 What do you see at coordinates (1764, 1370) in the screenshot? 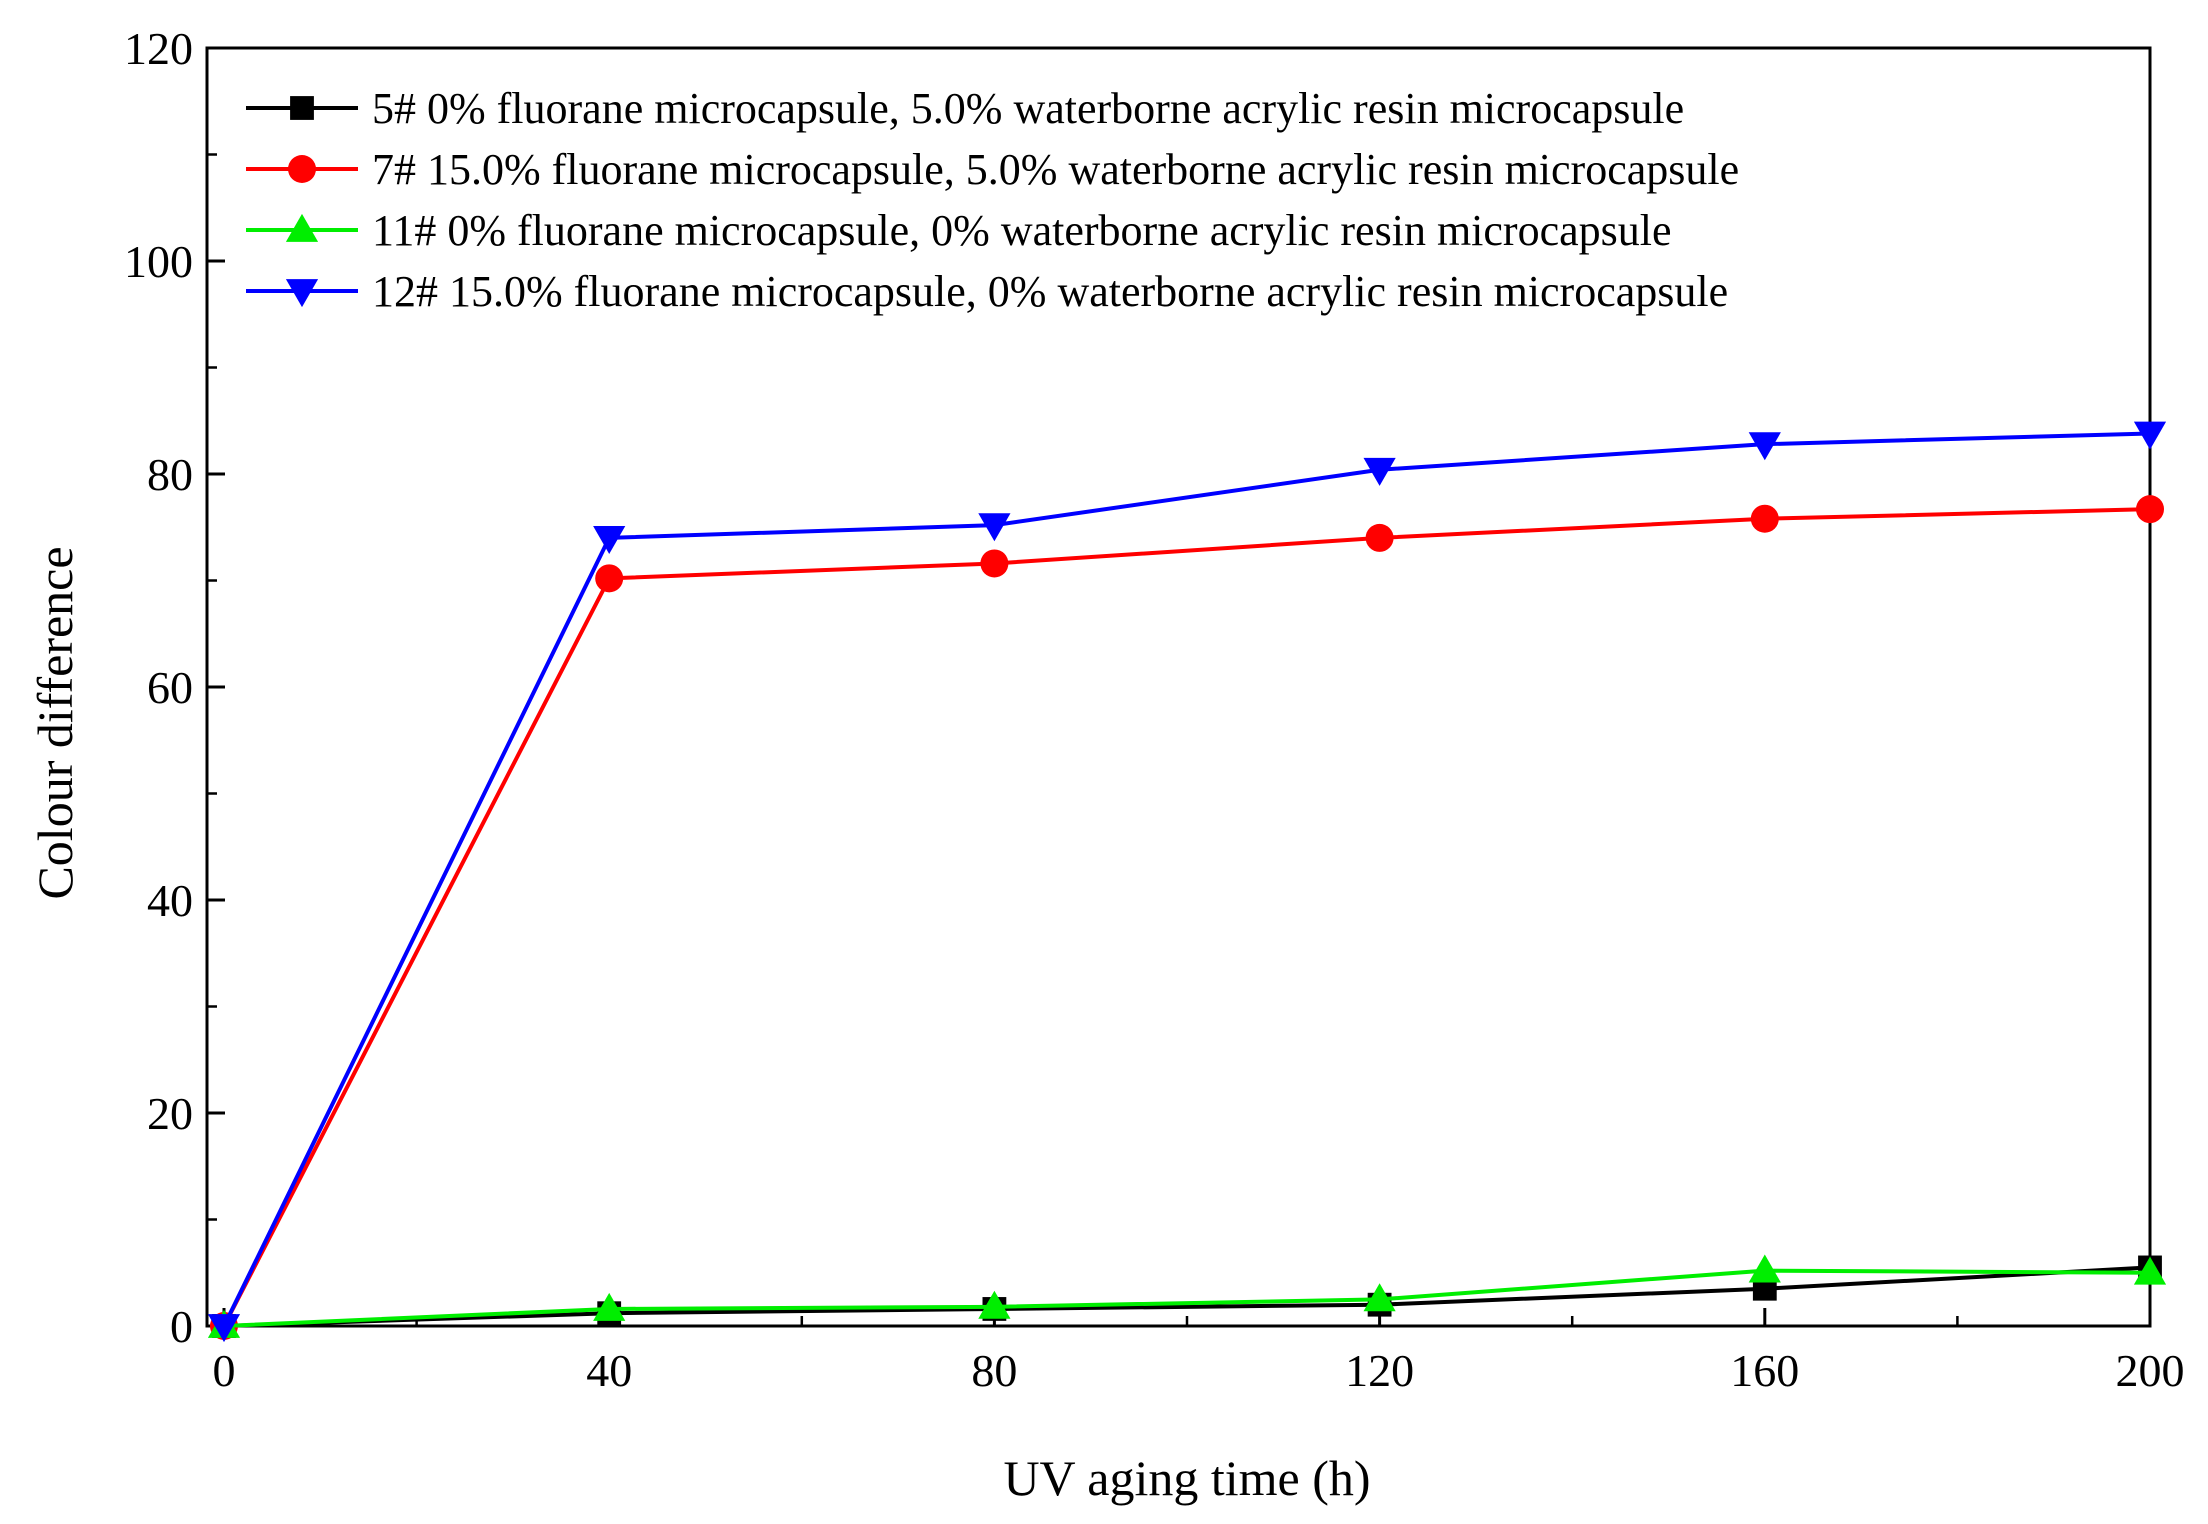
I see `x-tick-label: 160` at bounding box center [1764, 1370].